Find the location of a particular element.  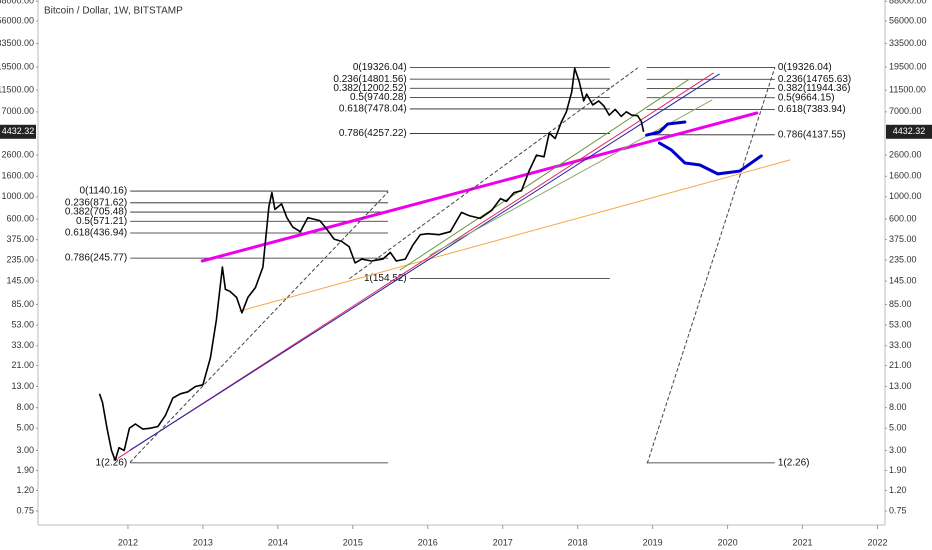

fib-label: 0.236(14765.63) is located at coordinates (814, 79).